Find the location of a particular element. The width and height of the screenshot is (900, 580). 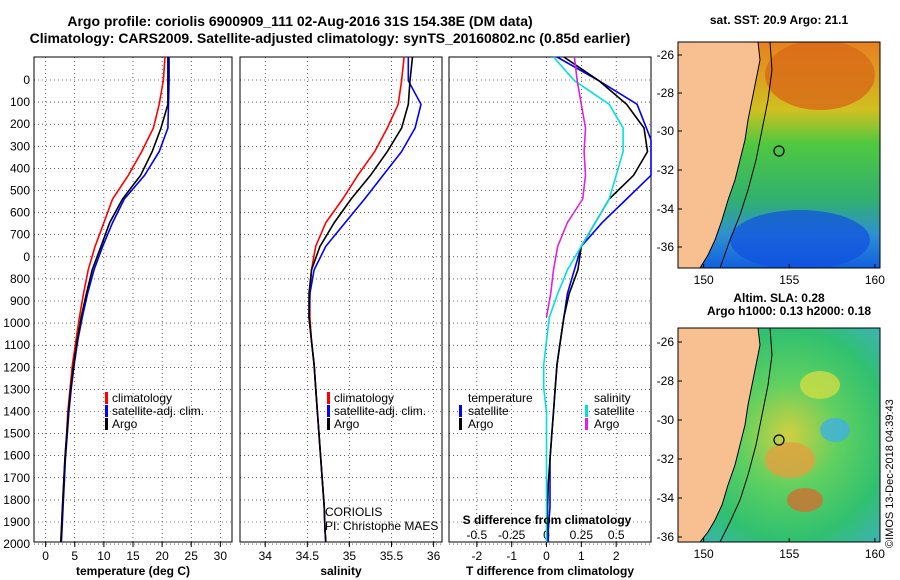

depth-tick-label: 1300 is located at coordinates (16, 389).